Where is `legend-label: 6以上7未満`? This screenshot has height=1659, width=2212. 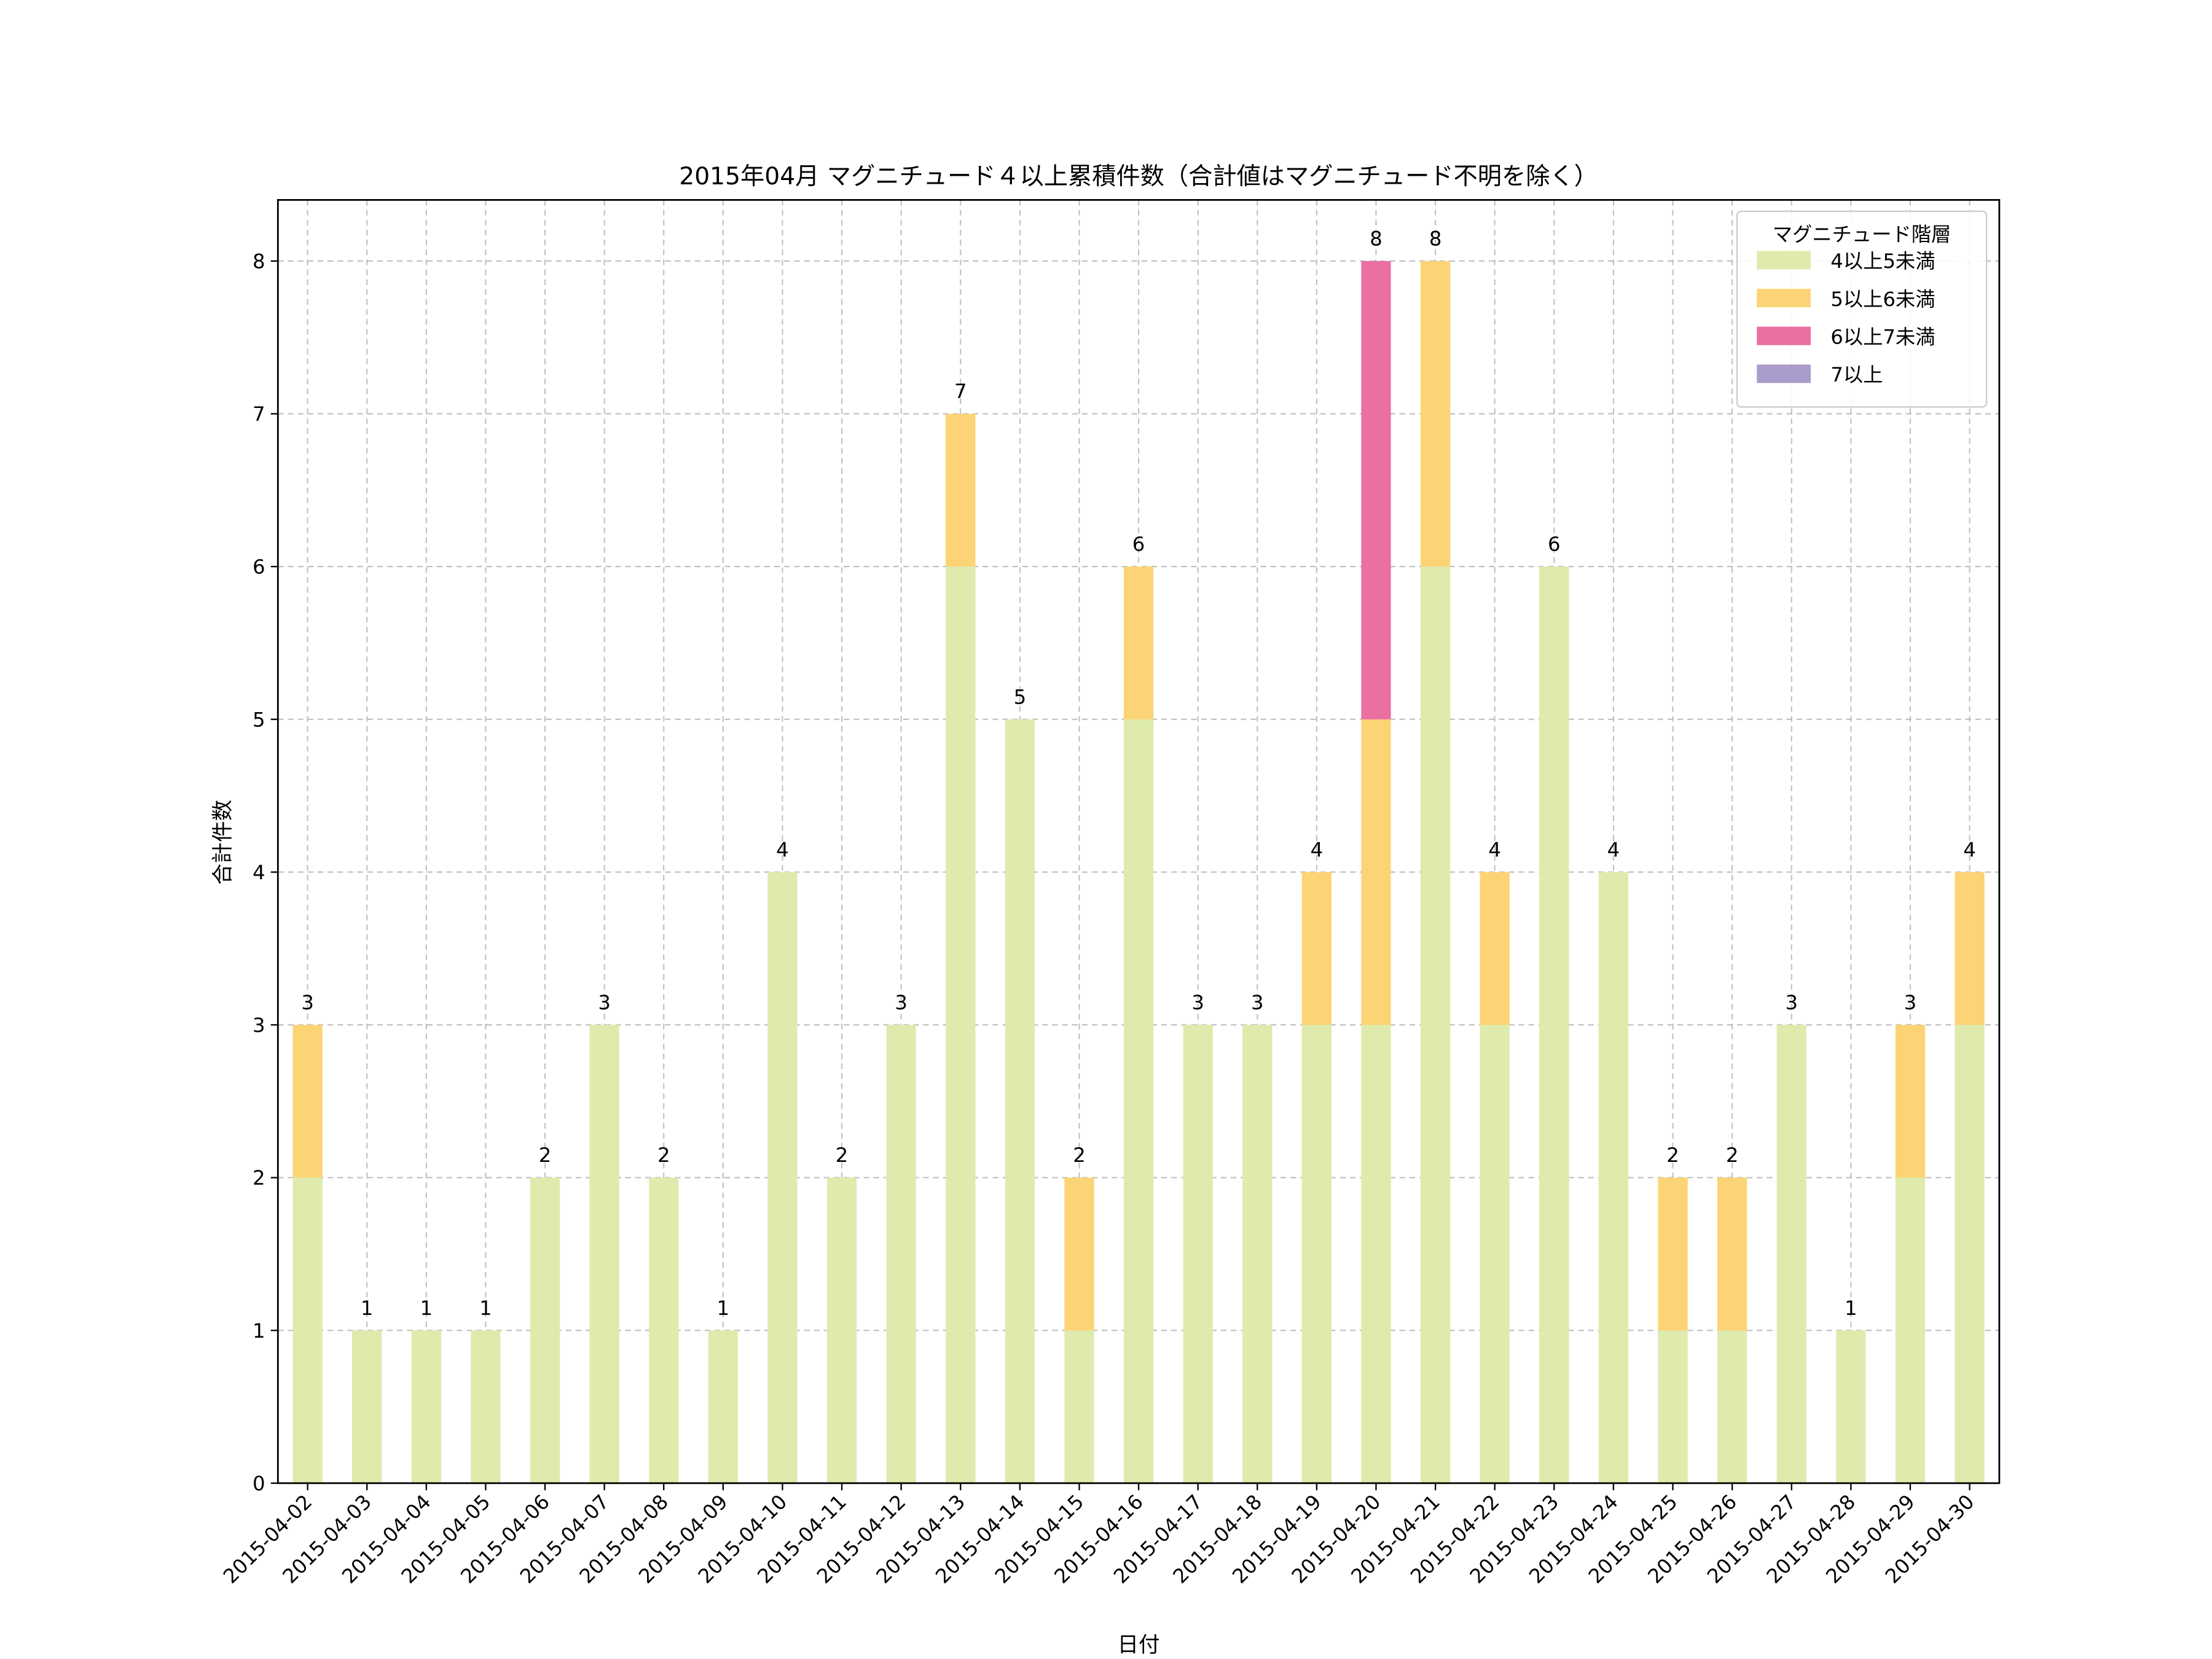
legend-label: 6以上7未満 is located at coordinates (1882, 336).